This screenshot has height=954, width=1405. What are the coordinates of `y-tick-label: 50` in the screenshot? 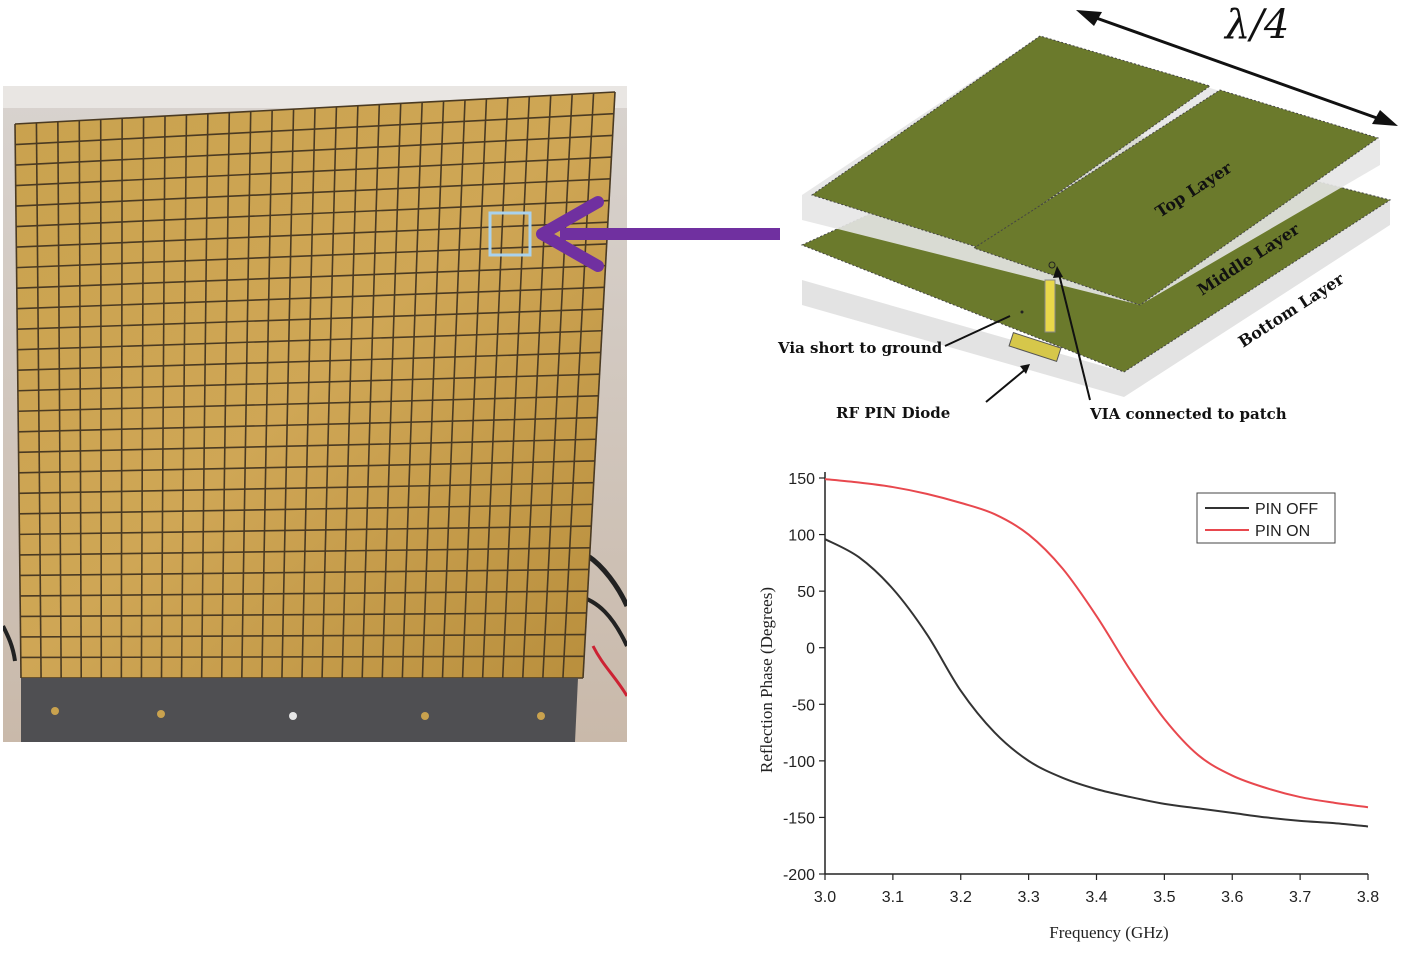 It's located at (806, 592).